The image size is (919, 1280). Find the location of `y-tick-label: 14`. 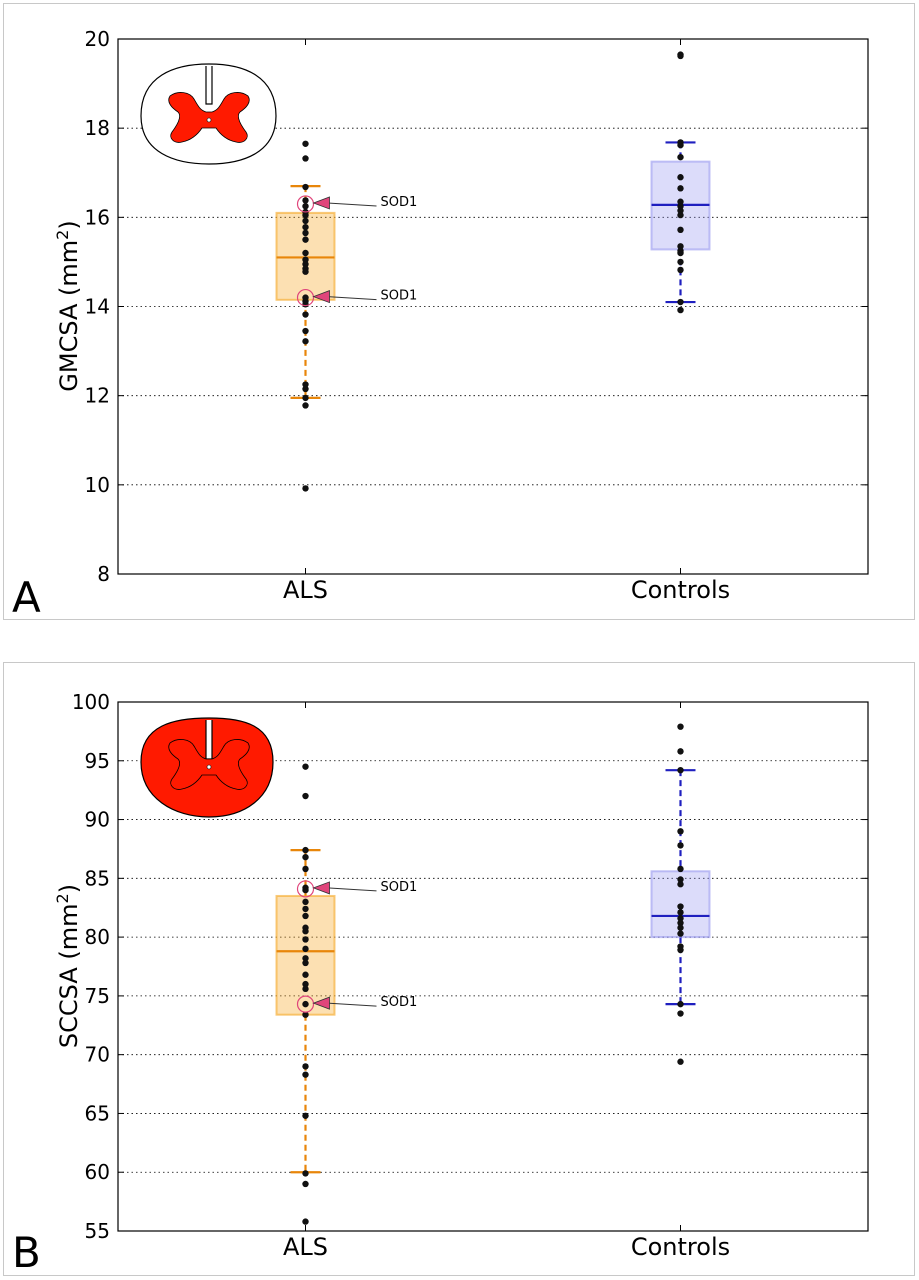

y-tick-label: 14 is located at coordinates (97, 307).